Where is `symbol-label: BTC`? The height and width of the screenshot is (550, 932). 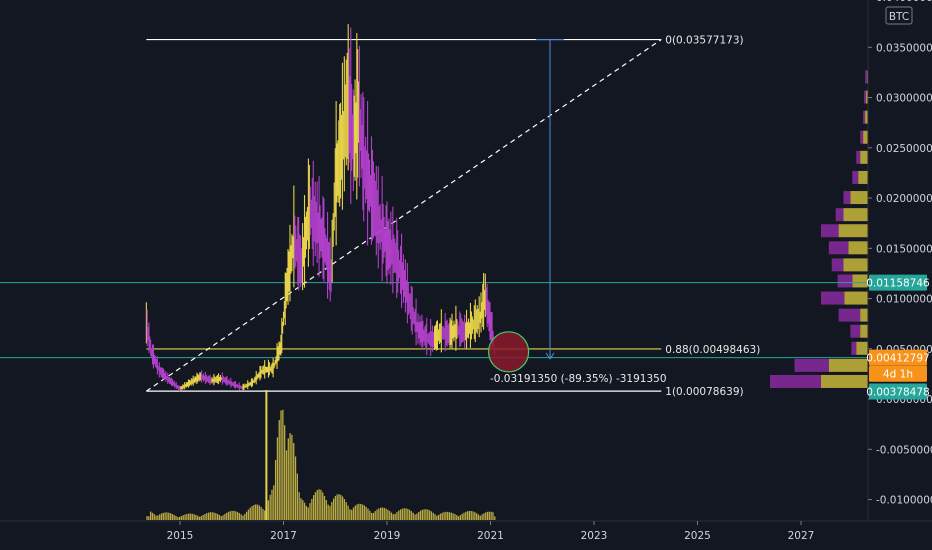
symbol-label: BTC is located at coordinates (899, 17).